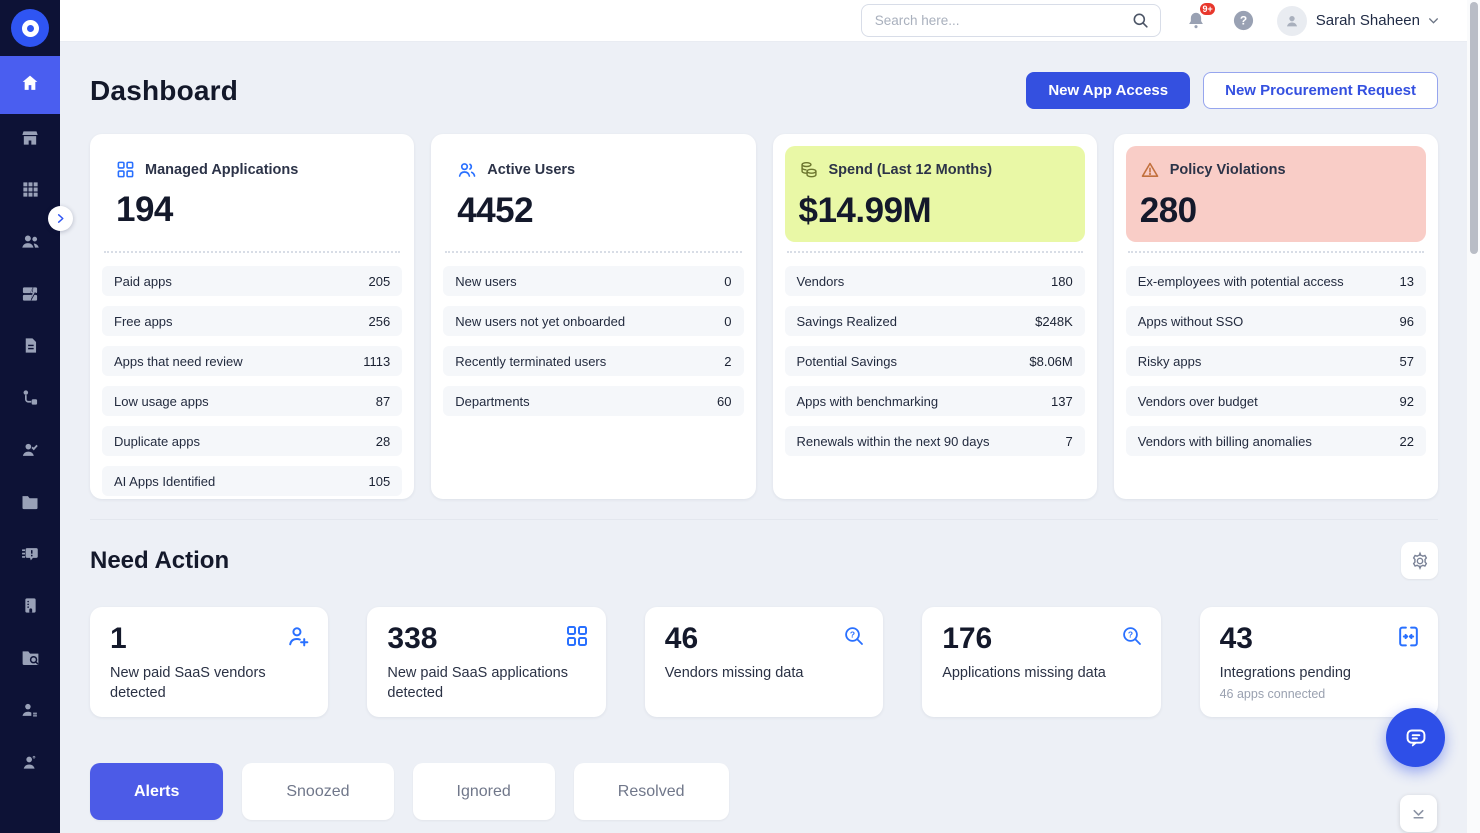 The image size is (1480, 833). I want to click on chevron-down-bar-icon, so click(1418, 814).